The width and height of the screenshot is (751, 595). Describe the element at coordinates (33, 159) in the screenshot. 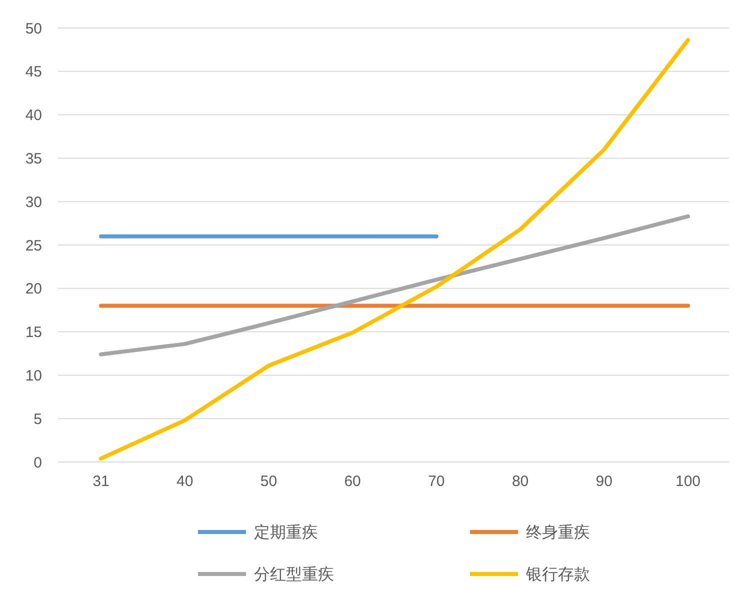

I see `y-tick-label: 35` at that location.